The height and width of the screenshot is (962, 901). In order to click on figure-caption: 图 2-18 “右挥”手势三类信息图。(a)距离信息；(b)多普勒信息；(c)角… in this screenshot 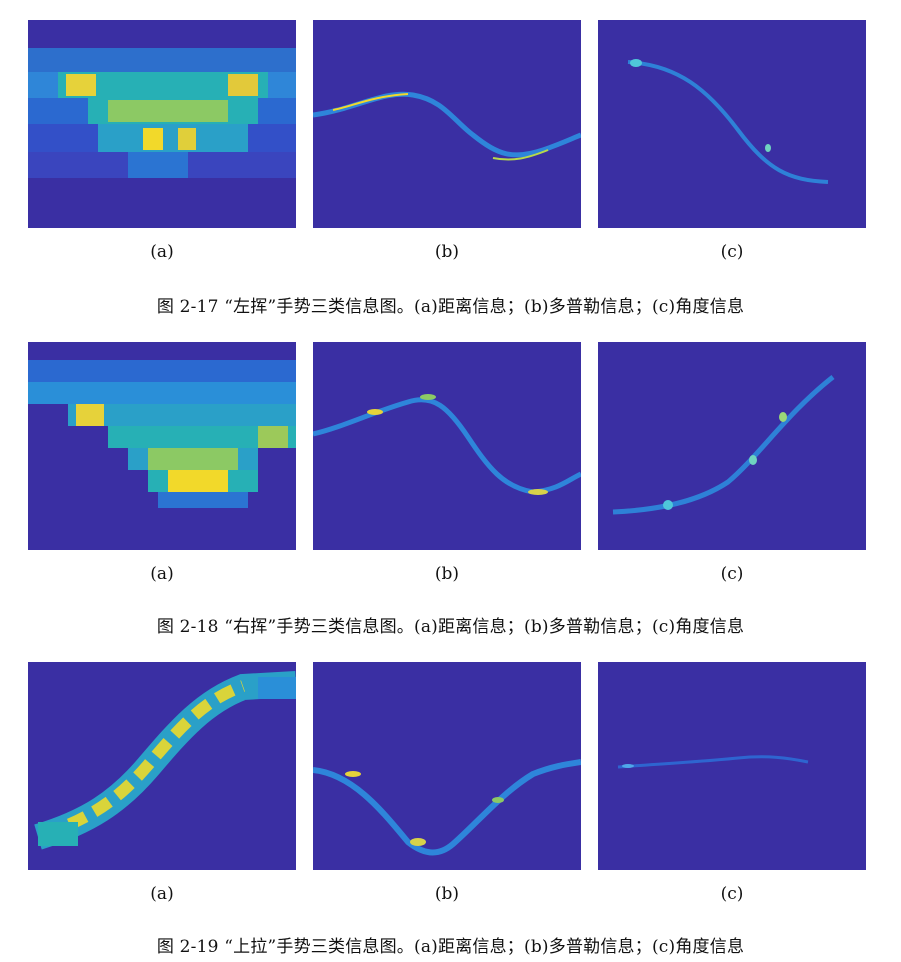, I will do `click(450, 627)`.